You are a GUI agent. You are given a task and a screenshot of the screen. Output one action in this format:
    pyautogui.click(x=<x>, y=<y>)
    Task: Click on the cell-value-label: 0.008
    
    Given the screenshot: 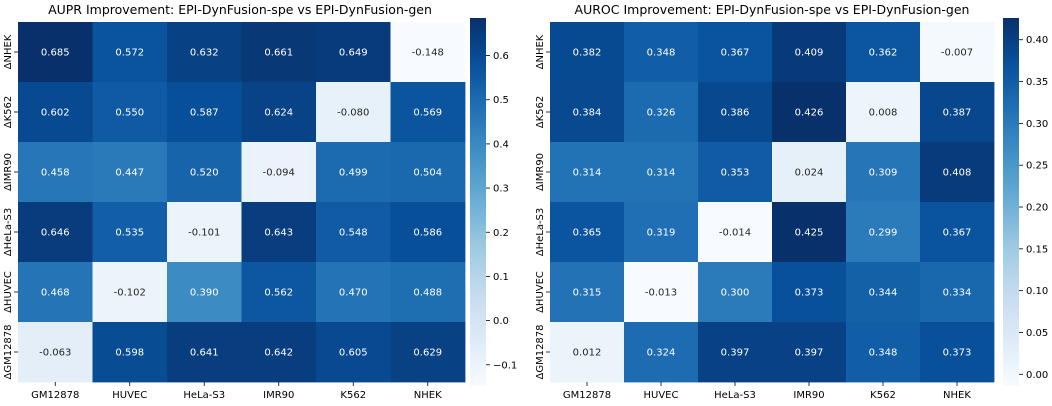 What is the action you would take?
    pyautogui.click(x=883, y=113)
    